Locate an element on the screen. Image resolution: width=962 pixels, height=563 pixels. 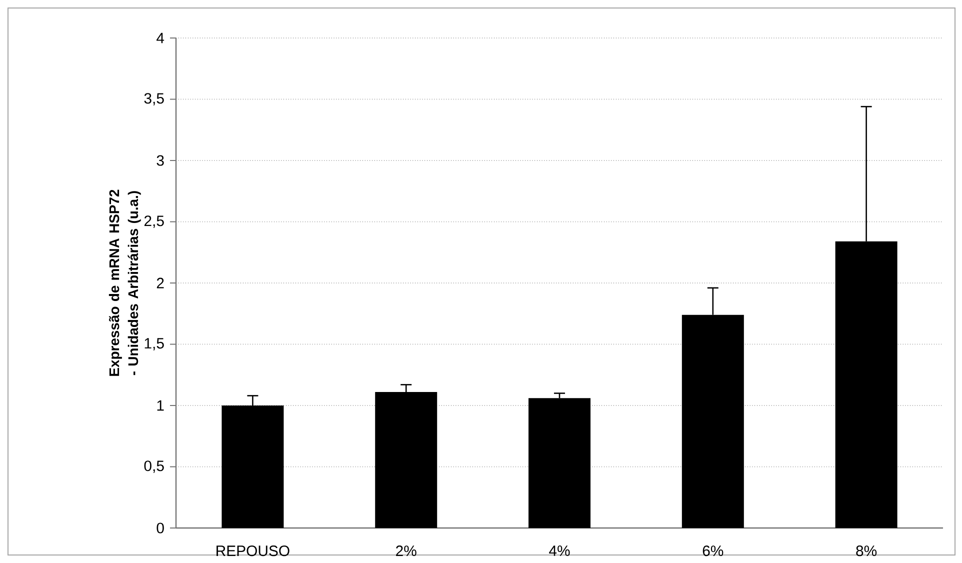
y-tick-label: 4 is located at coordinates (160, 38).